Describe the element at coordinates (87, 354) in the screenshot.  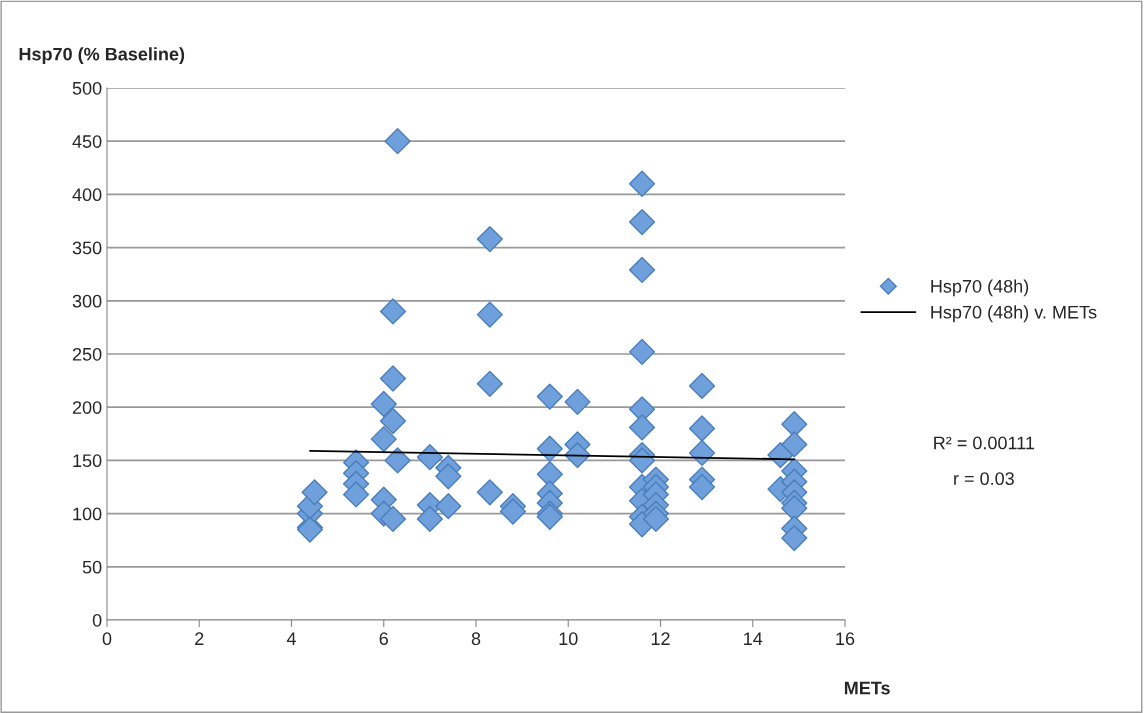
I see `y-tick-label: 250` at that location.